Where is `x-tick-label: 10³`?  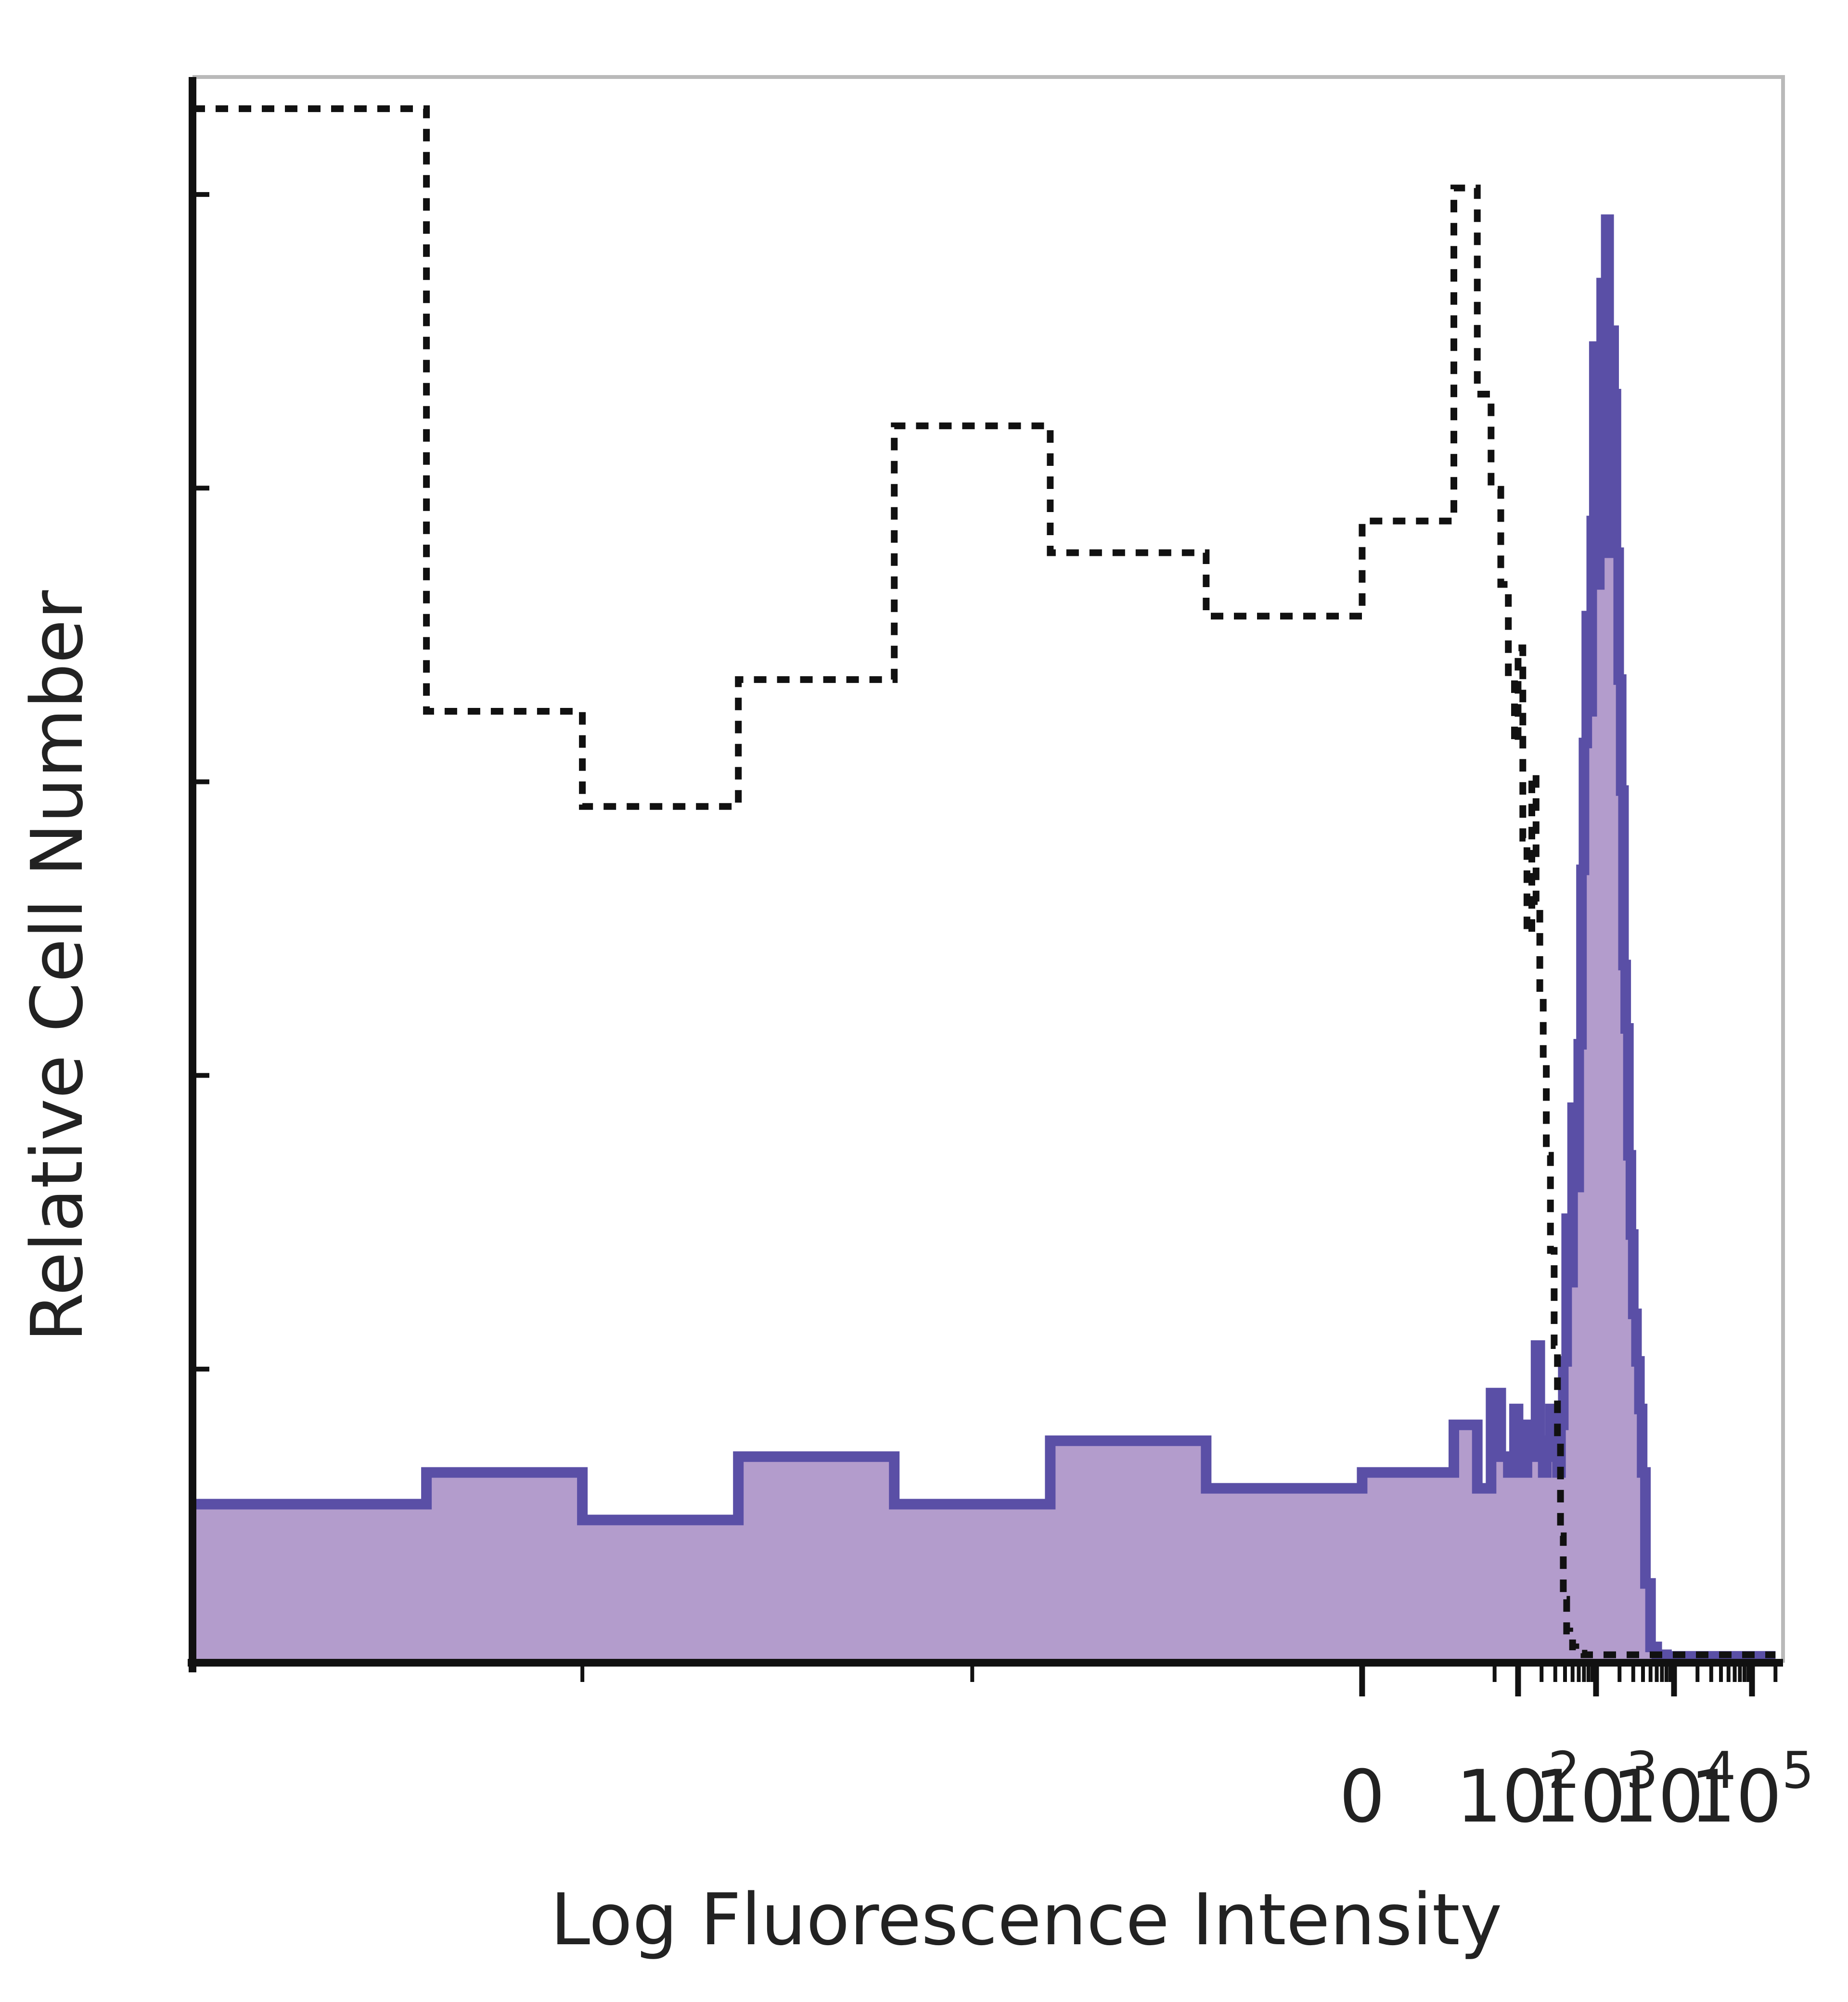
x-tick-label: 10³ is located at coordinates (1596, 1790).